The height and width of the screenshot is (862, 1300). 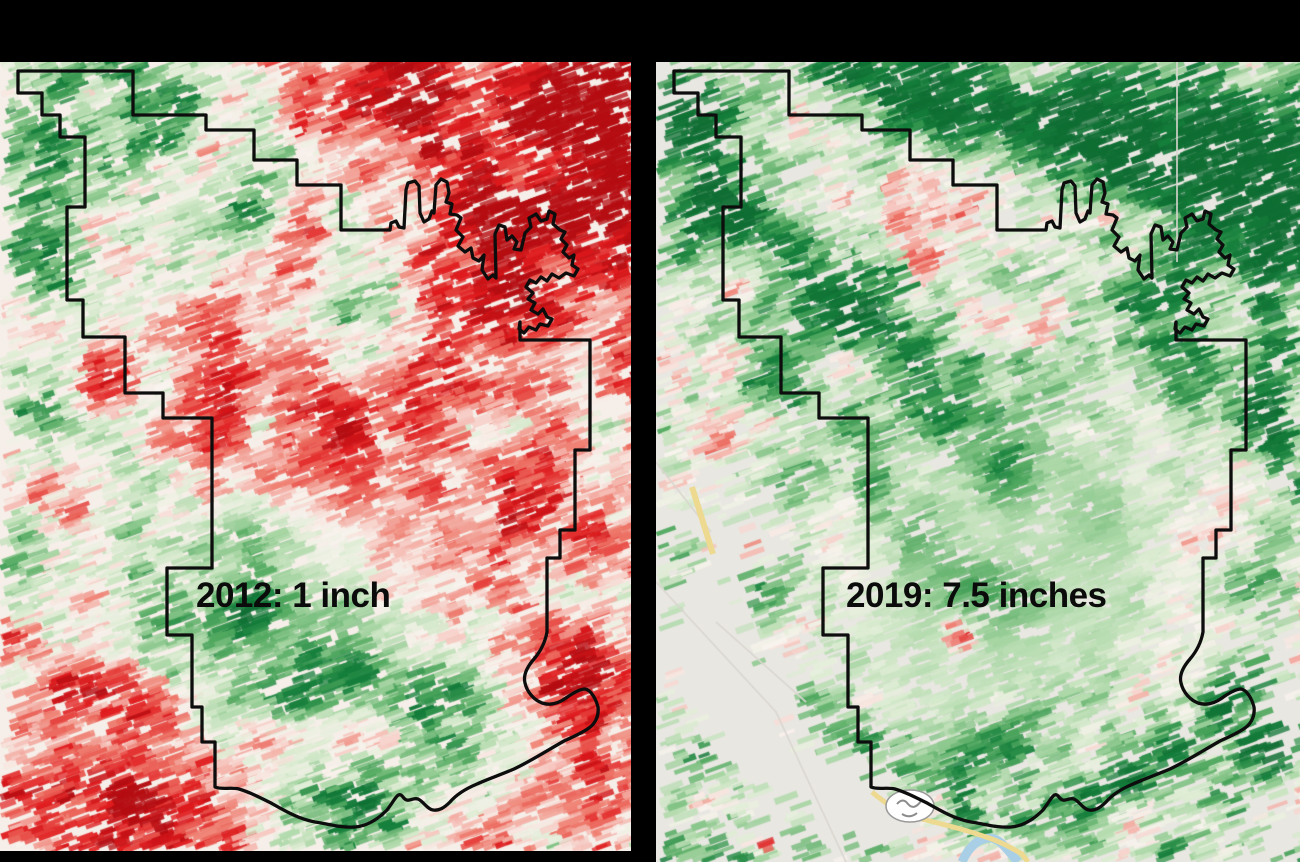 I want to click on side-road-yellow, so click(x=702, y=520).